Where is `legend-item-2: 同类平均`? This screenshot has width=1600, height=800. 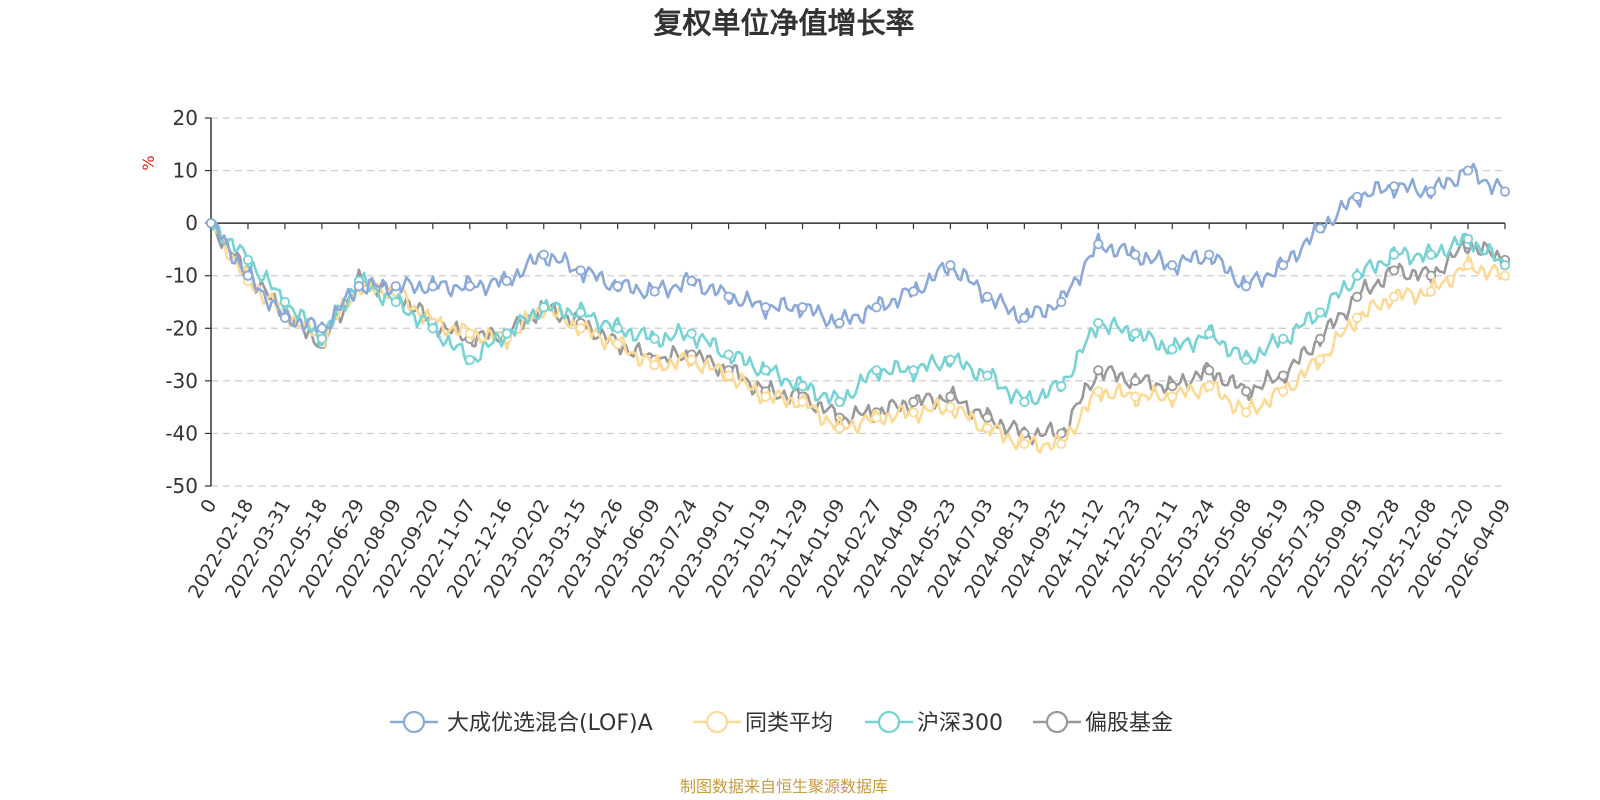
legend-item-2: 同类平均 is located at coordinates (763, 723).